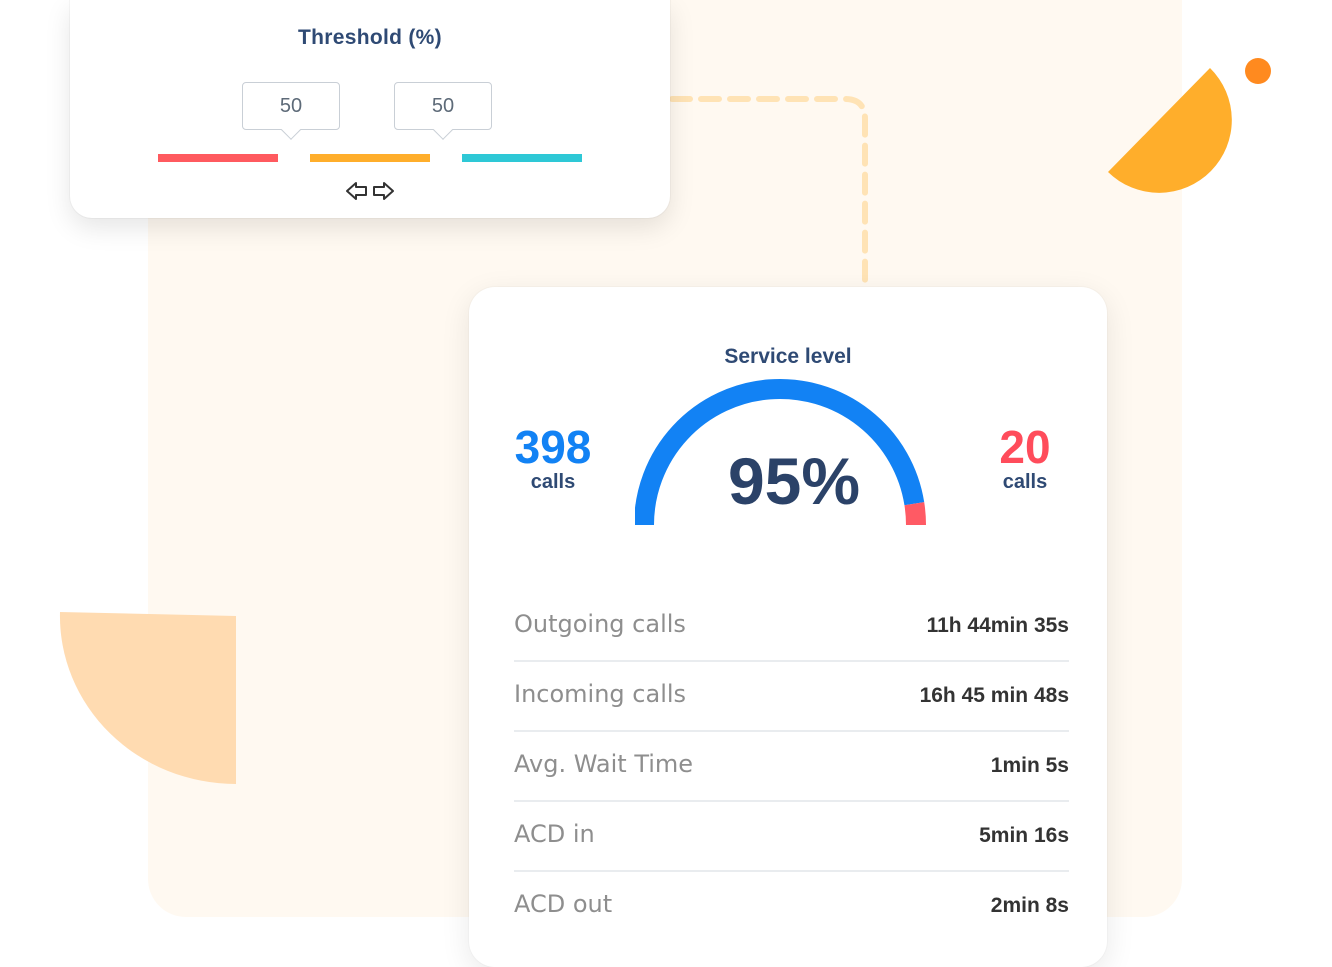 The image size is (1332, 967). What do you see at coordinates (794, 481) in the screenshot?
I see `service-level-percentage: 95%` at bounding box center [794, 481].